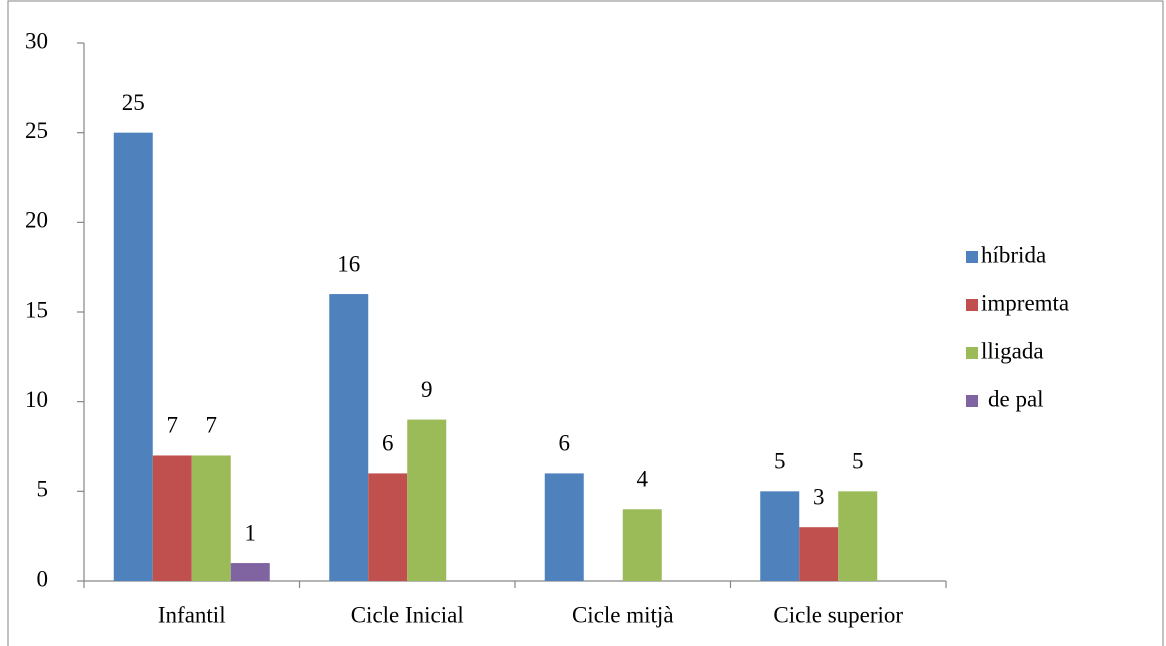  I want to click on y-tick-label: 20, so click(36, 220).